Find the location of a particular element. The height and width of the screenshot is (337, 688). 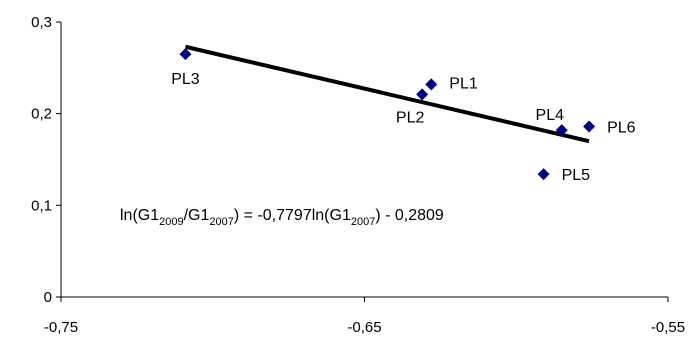

x-tick-label: -0,65 is located at coordinates (364, 327).